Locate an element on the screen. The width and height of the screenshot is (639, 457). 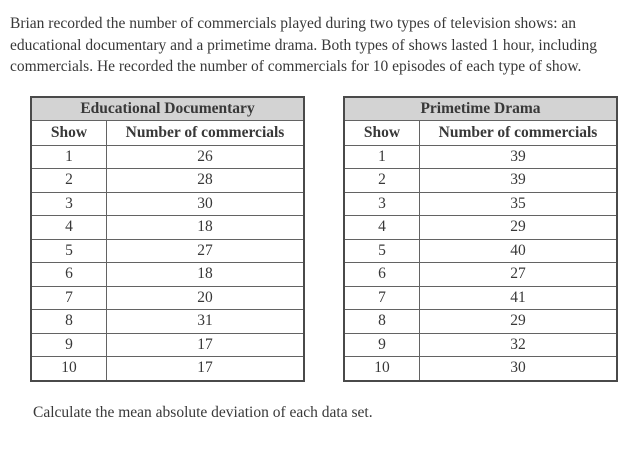
table-row: 10 17 is located at coordinates (167, 368).